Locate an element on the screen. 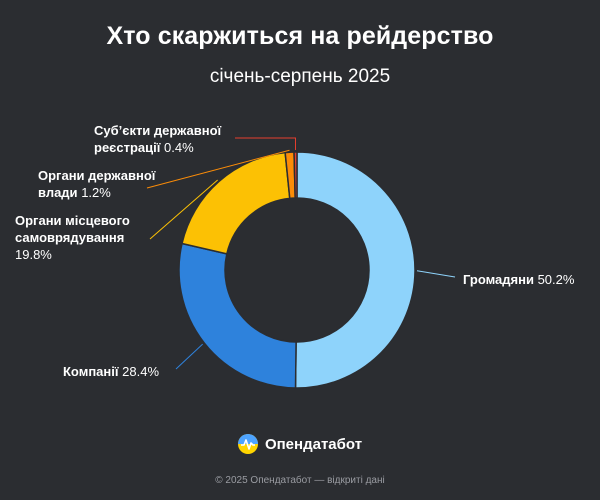 The width and height of the screenshot is (600, 500). brand: Опендатабот is located at coordinates (300, 444).